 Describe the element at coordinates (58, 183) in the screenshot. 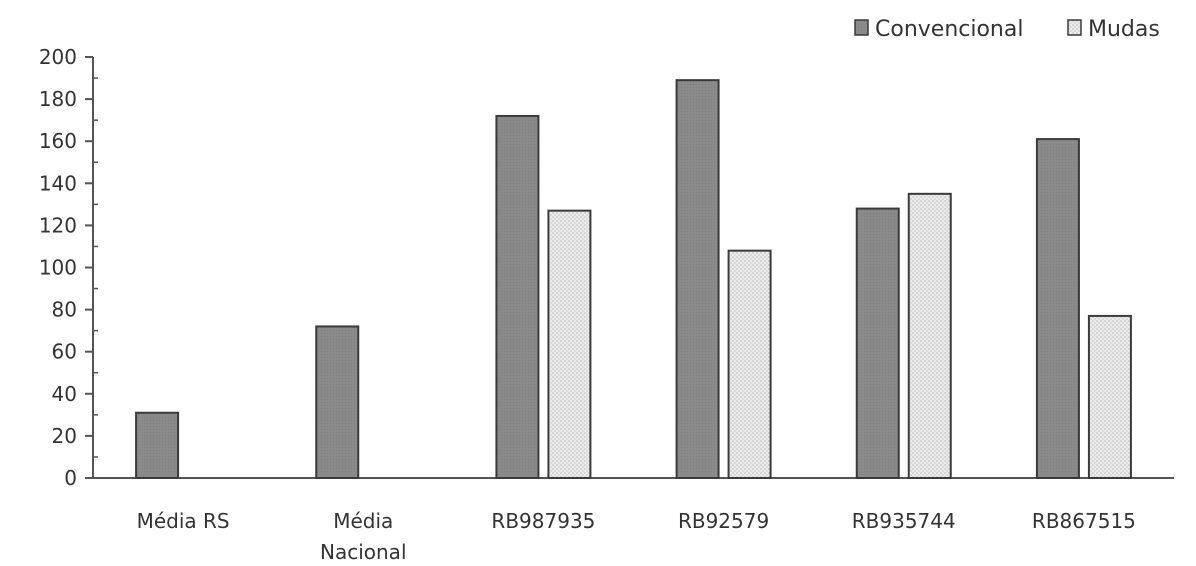

I see `y-tick-label: 140` at that location.